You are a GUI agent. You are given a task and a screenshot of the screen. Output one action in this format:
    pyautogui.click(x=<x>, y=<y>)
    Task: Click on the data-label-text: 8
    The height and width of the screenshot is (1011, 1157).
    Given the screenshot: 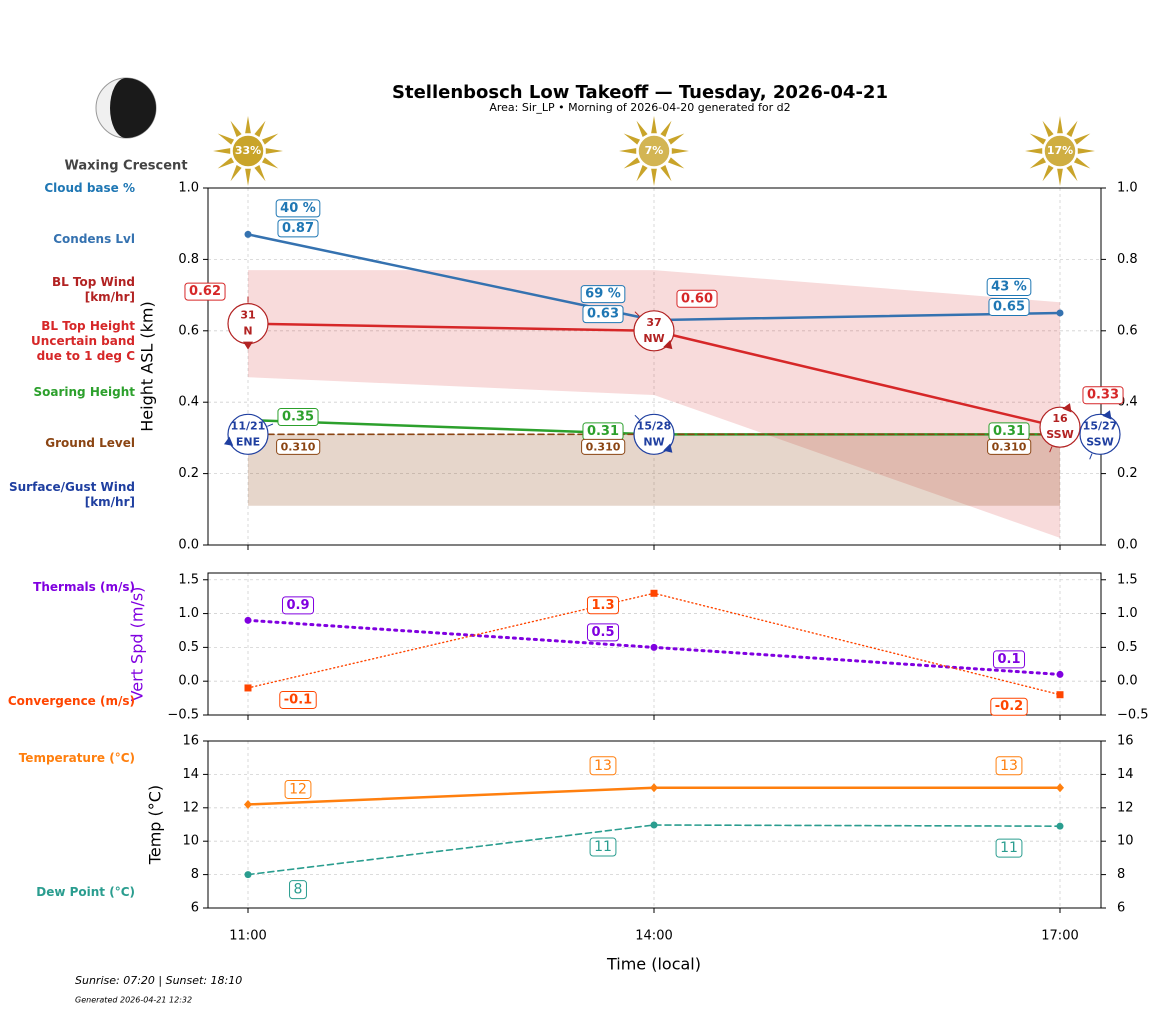 What is the action you would take?
    pyautogui.click(x=298, y=890)
    